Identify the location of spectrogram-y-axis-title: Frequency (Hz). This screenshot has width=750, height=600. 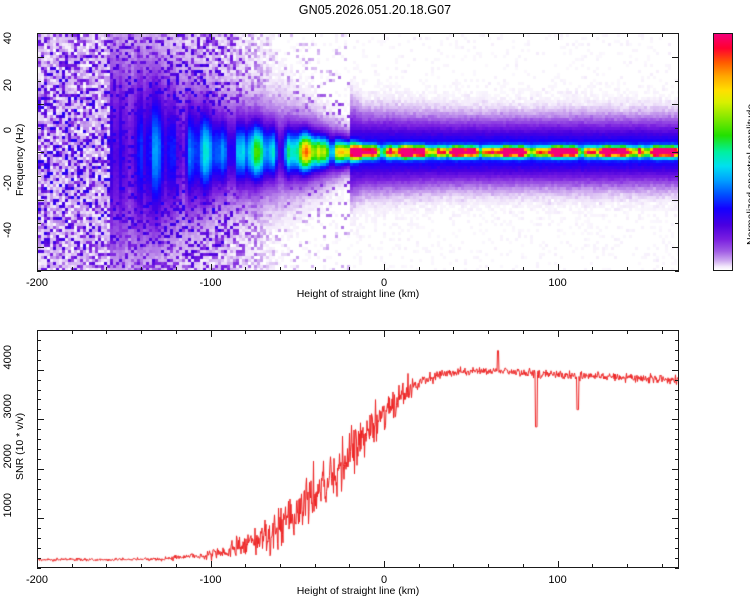
(20, 159).